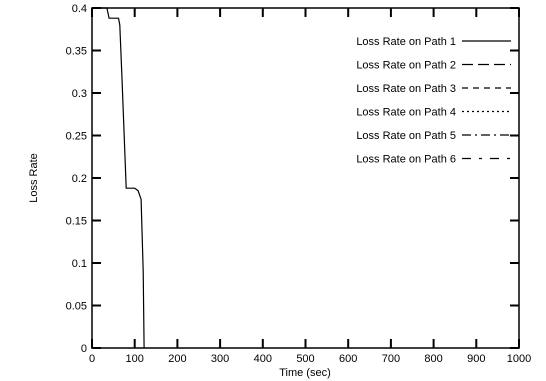 The image size is (546, 381). Describe the element at coordinates (406, 160) in the screenshot. I see `legend-label-path-6: Loss Rate on Path 6` at that location.